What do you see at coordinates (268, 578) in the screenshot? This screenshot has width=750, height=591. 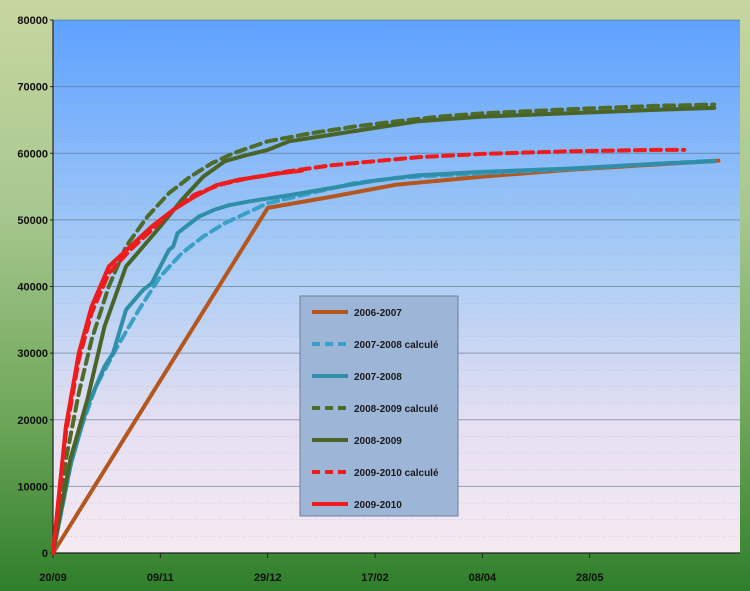 I see `x-tick-label: 29/12` at bounding box center [268, 578].